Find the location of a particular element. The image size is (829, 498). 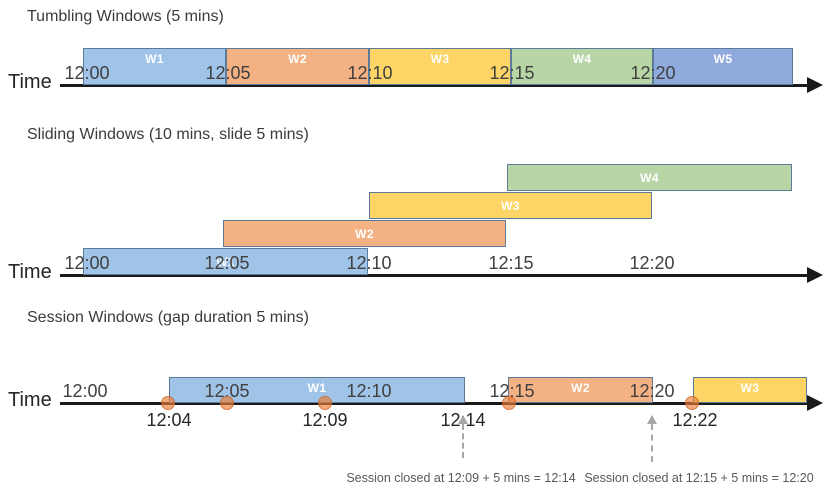

event-time-label: 12:09 is located at coordinates (325, 420).